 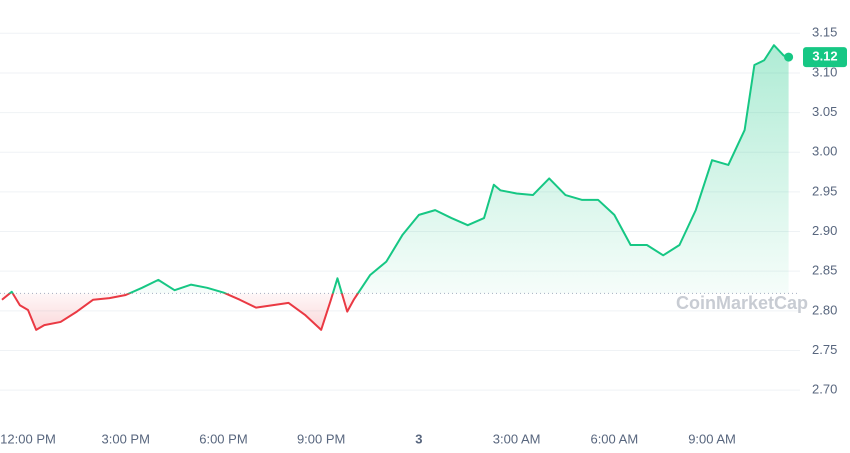 I want to click on y-tick-label: 3.10, so click(x=824, y=71).